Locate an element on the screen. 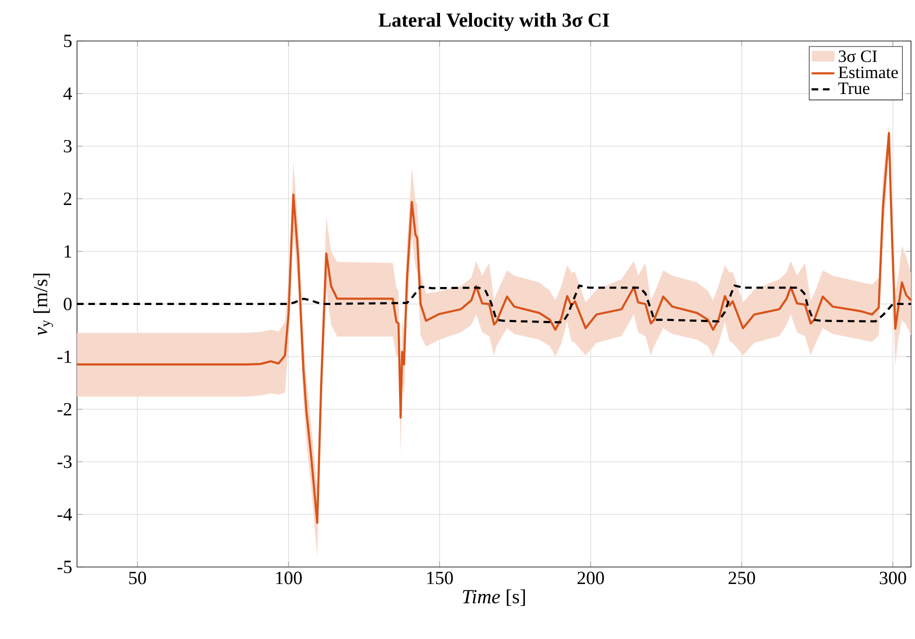 Image resolution: width=915 pixels, height=639 pixels. y-tick-label: -5 is located at coordinates (65, 567).